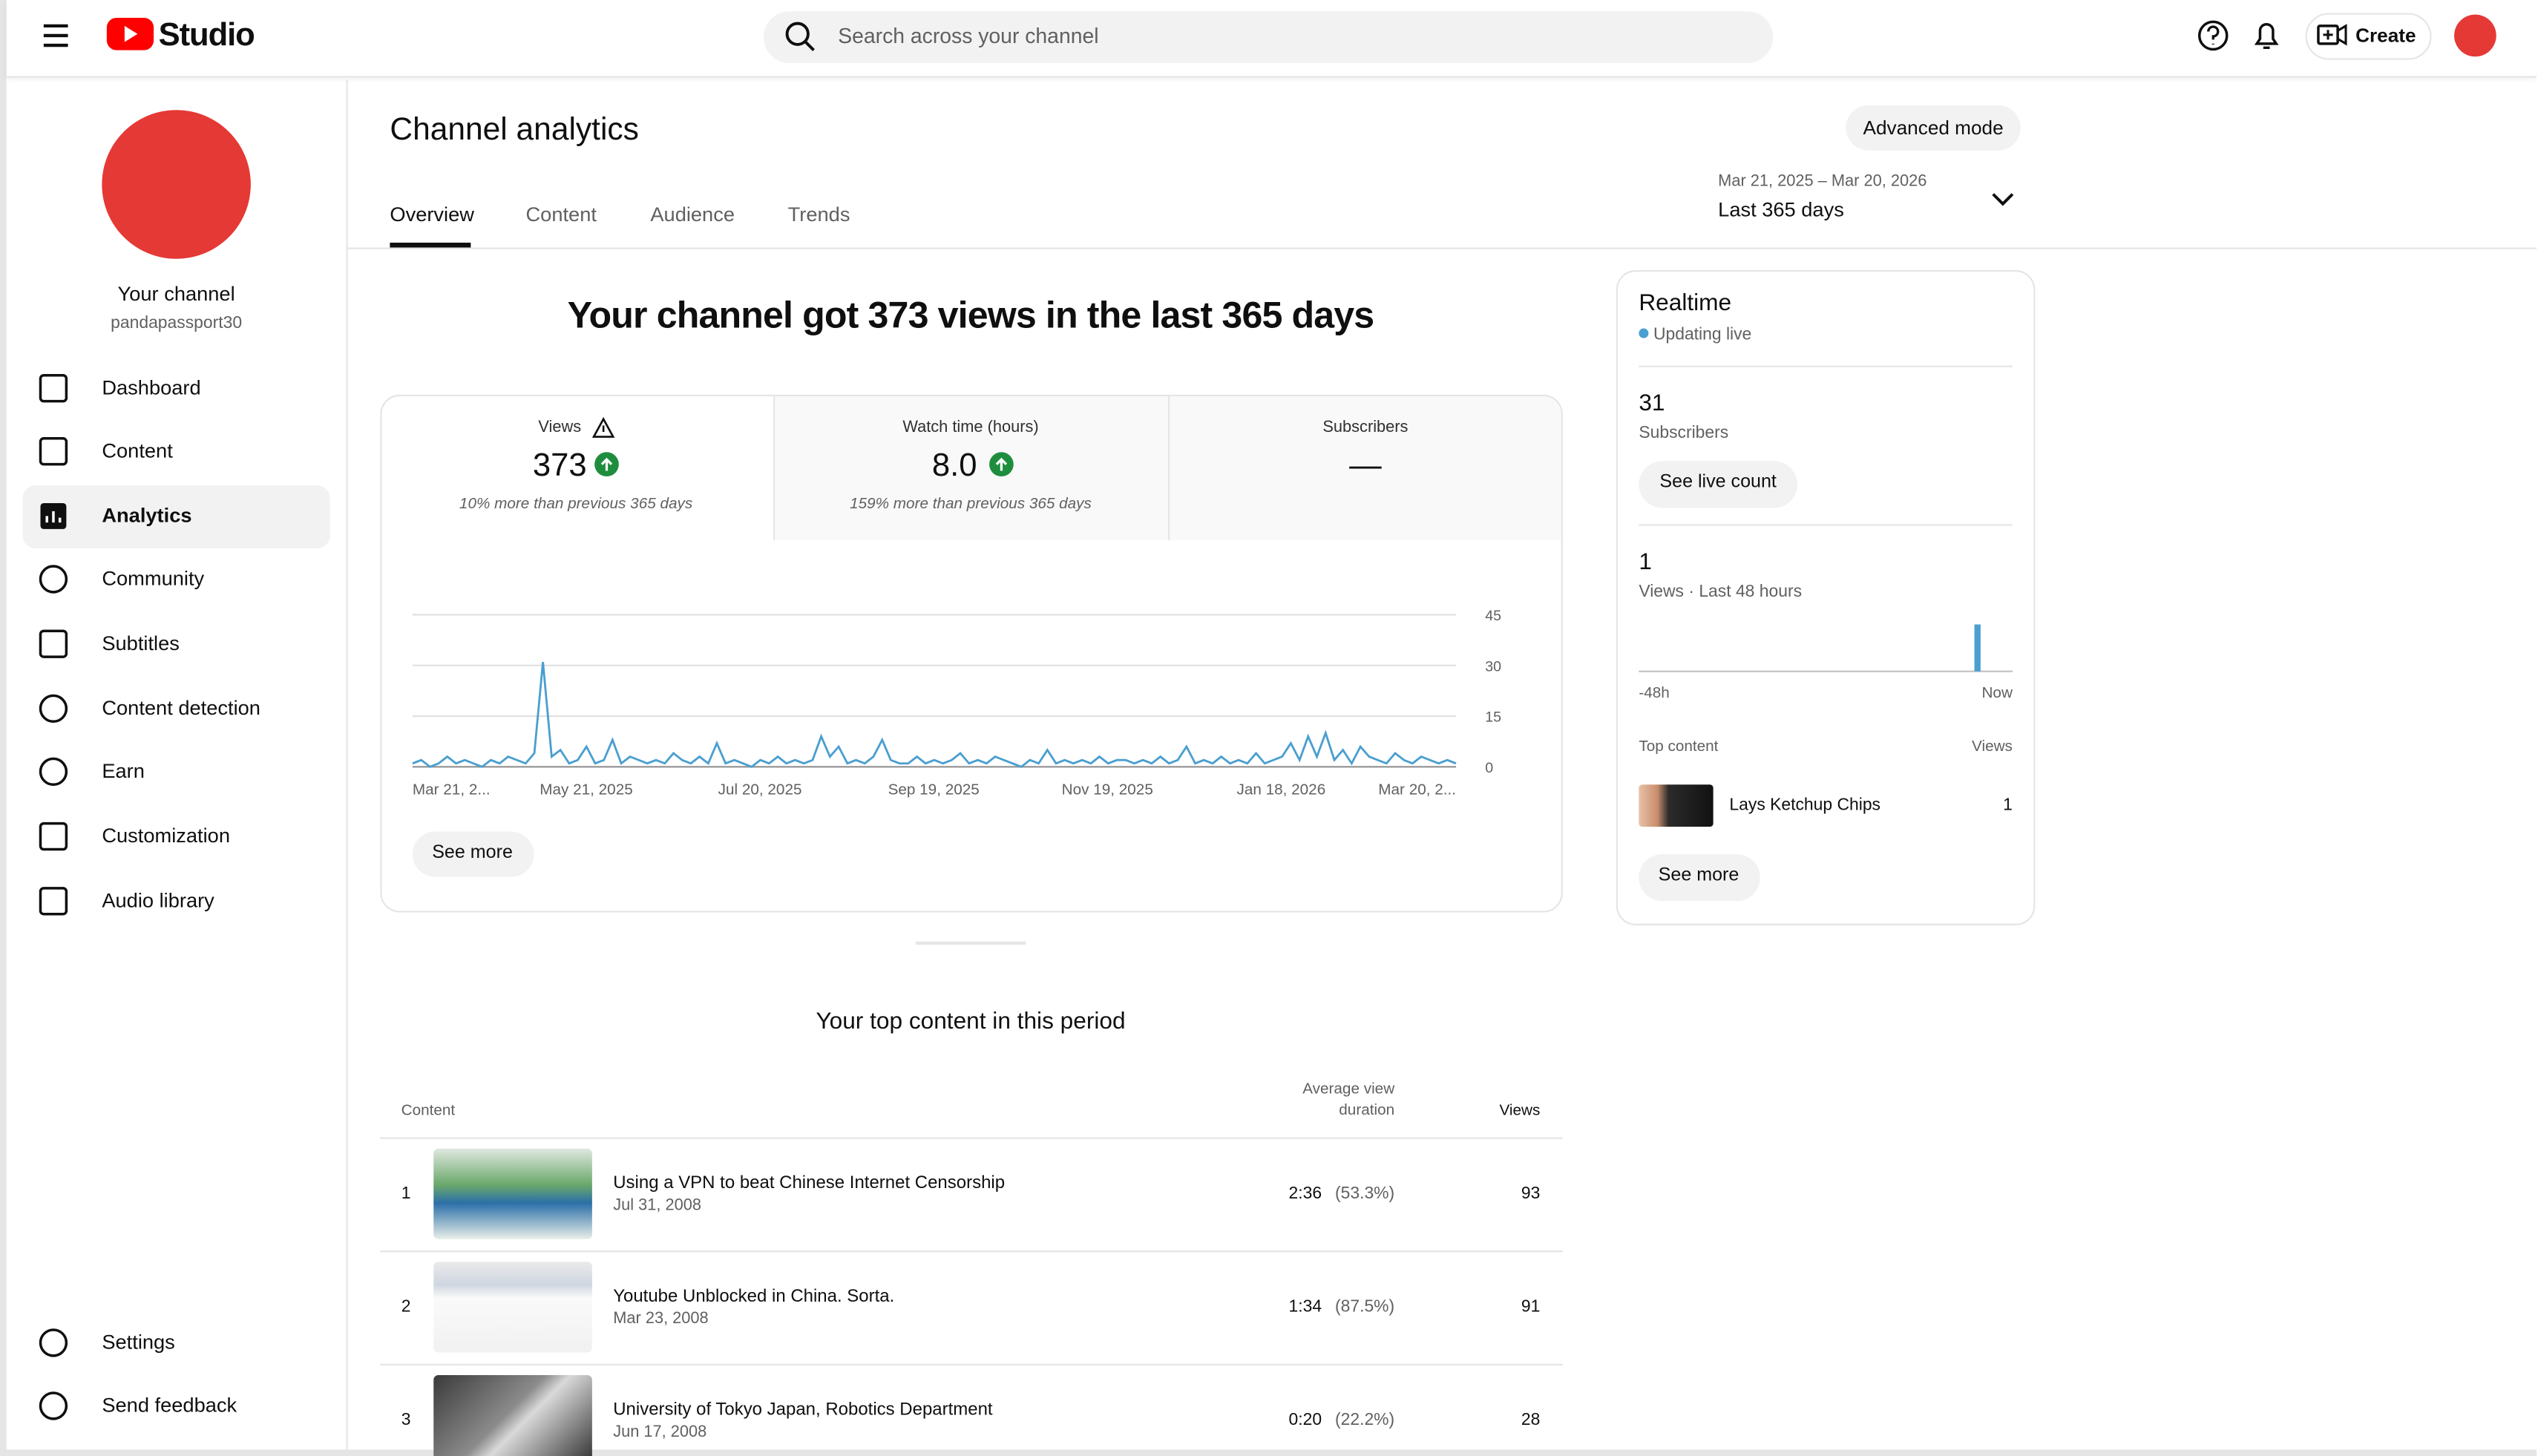 This screenshot has height=1456, width=2538. What do you see at coordinates (514, 130) in the screenshot?
I see `page-title: Channel analytics` at bounding box center [514, 130].